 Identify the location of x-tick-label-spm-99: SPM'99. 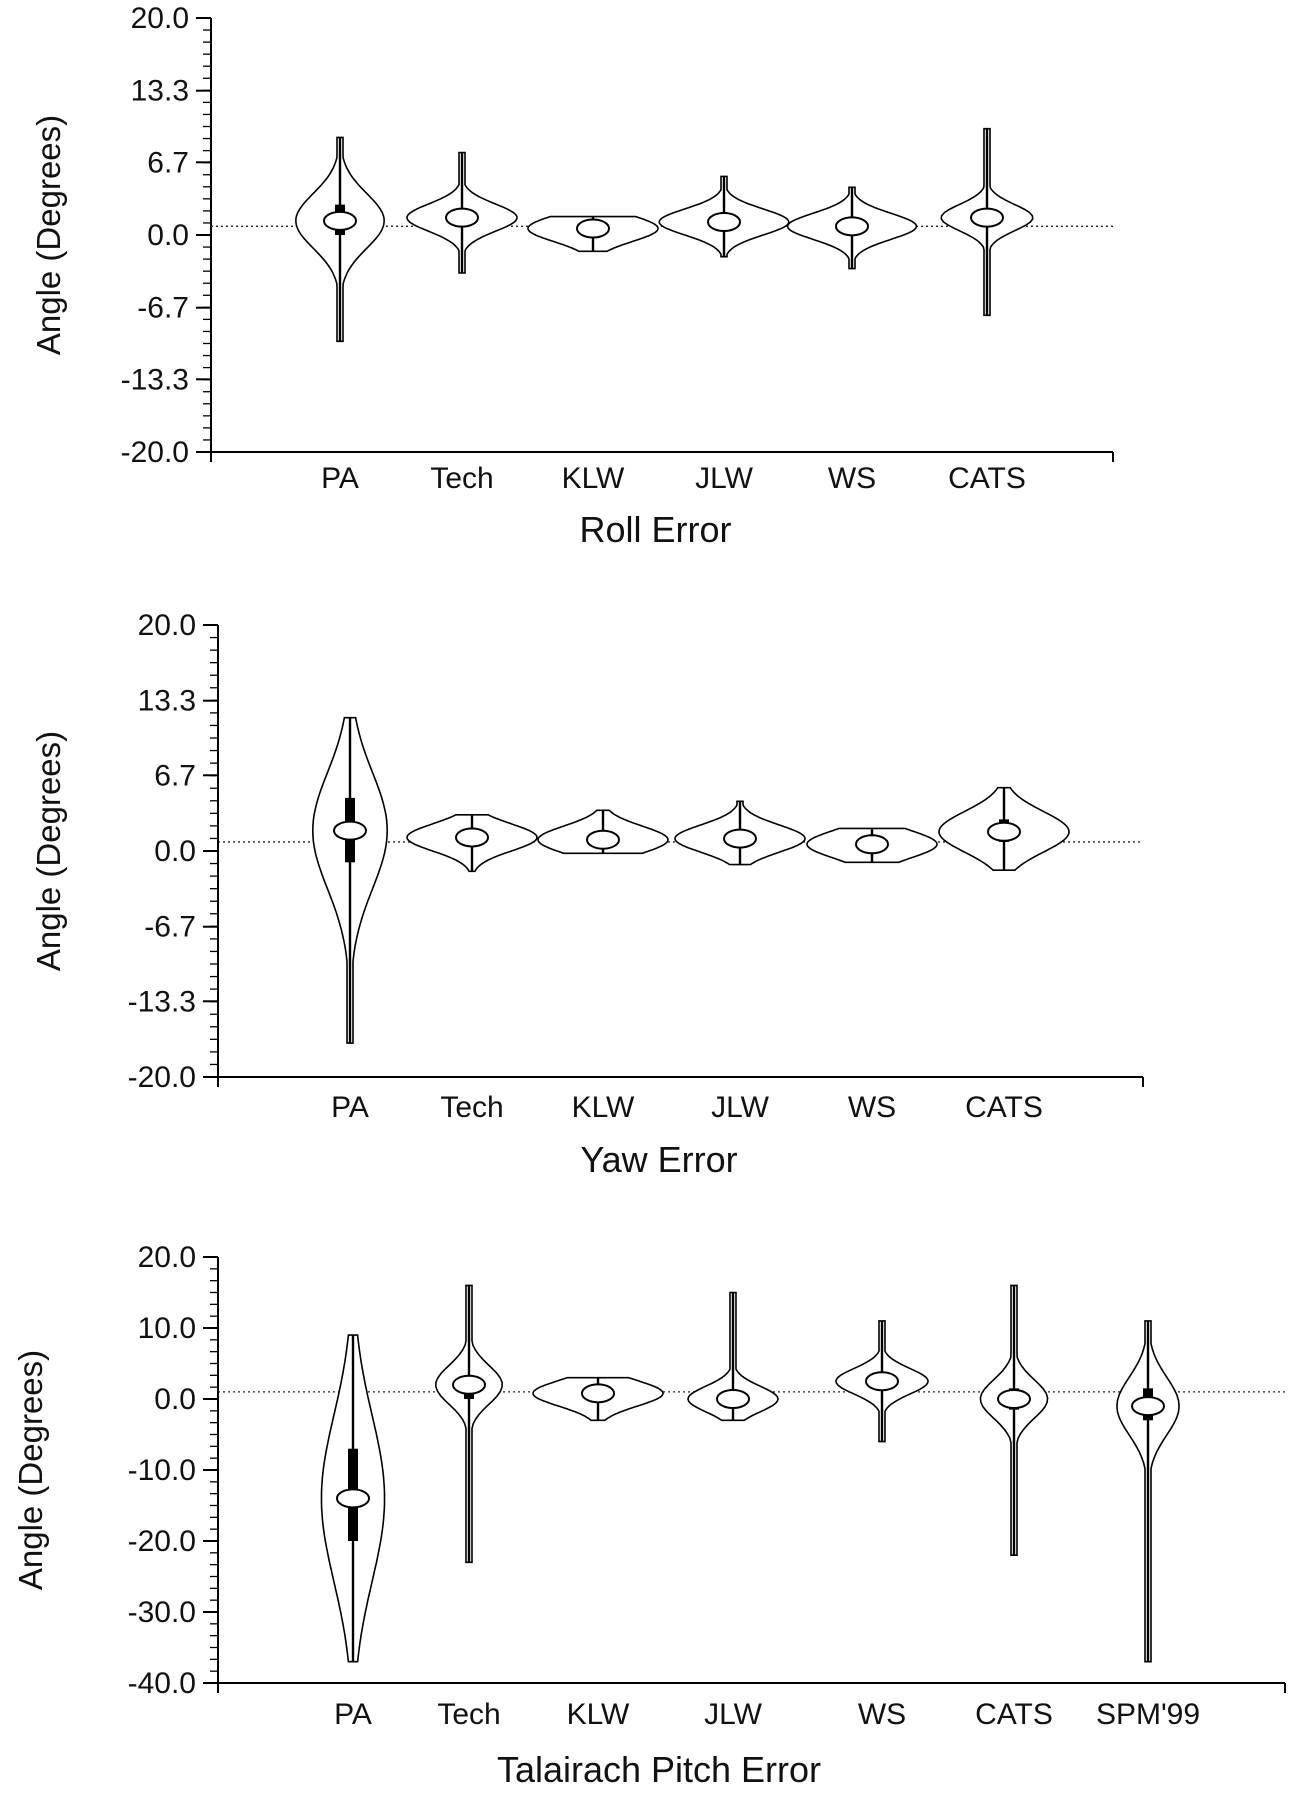
(1148, 1714).